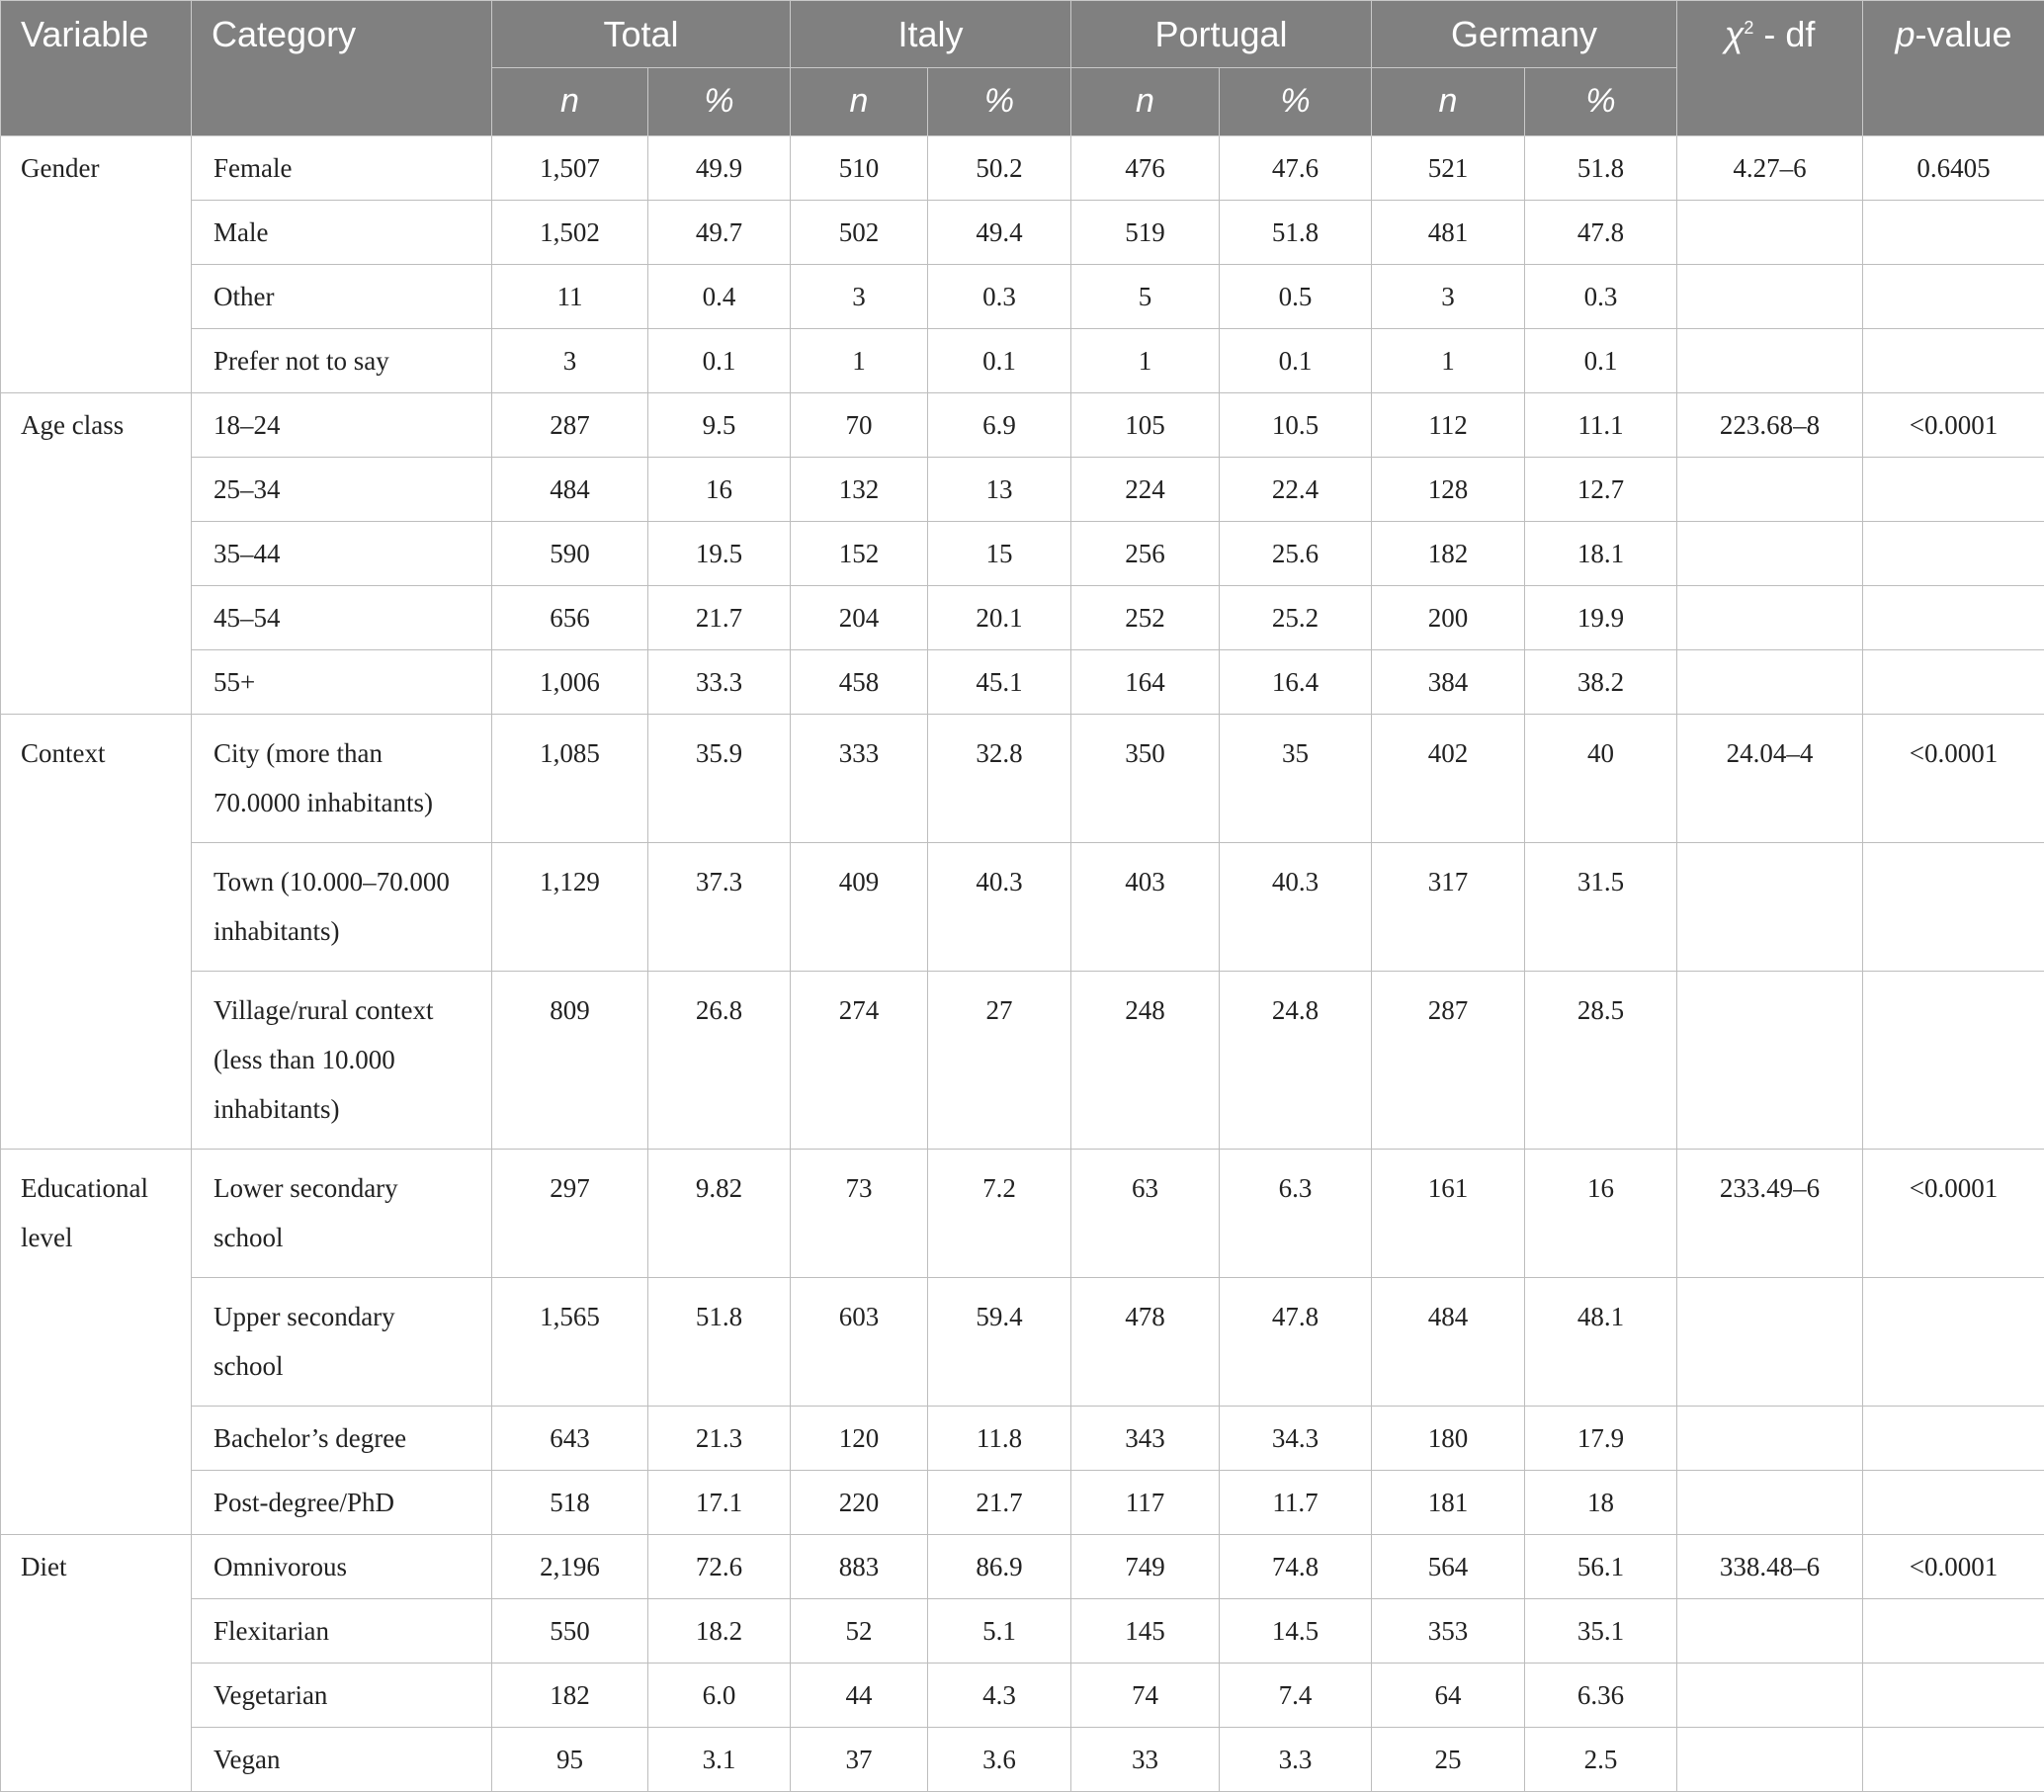 The image size is (2044, 1792). I want to click on chi-df-label: - df, so click(1784, 34).